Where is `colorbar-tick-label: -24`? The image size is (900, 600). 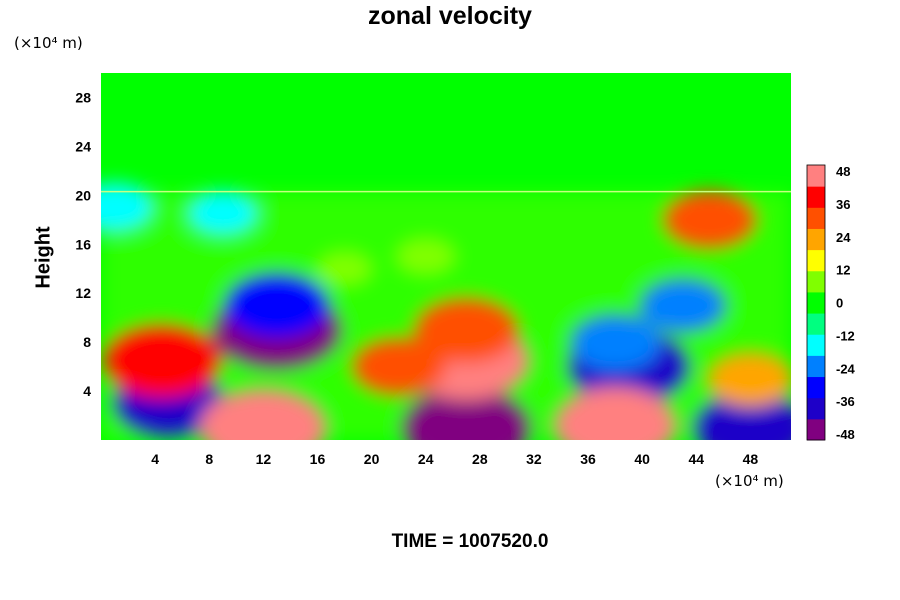
colorbar-tick-label: -24 is located at coordinates (846, 368).